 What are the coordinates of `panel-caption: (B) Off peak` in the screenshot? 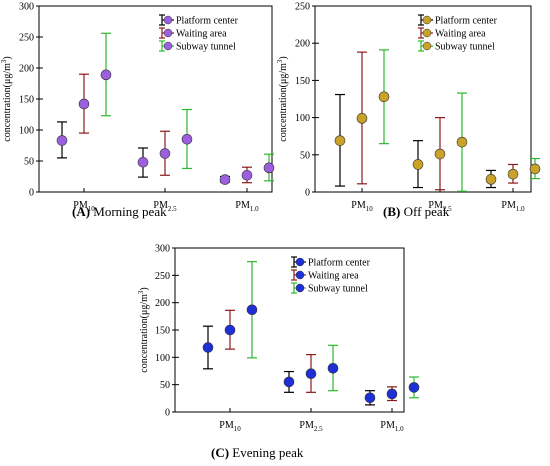 It's located at (416, 211).